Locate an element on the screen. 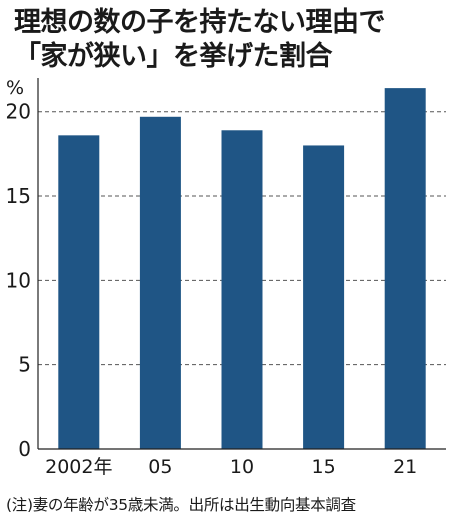 The image size is (450, 526). y-tick-label: 5 is located at coordinates (24, 365).